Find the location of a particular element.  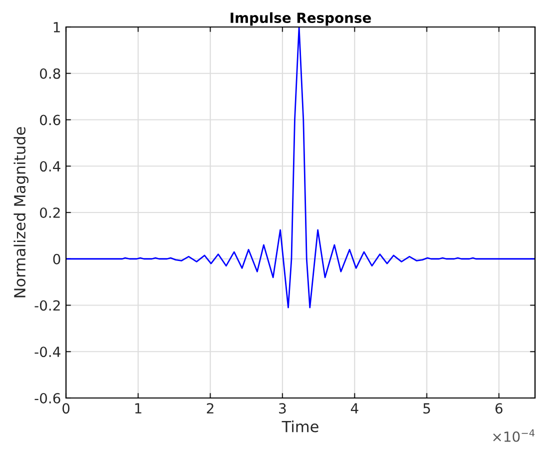

y-tick-label: 0.8 is located at coordinates (50, 73).